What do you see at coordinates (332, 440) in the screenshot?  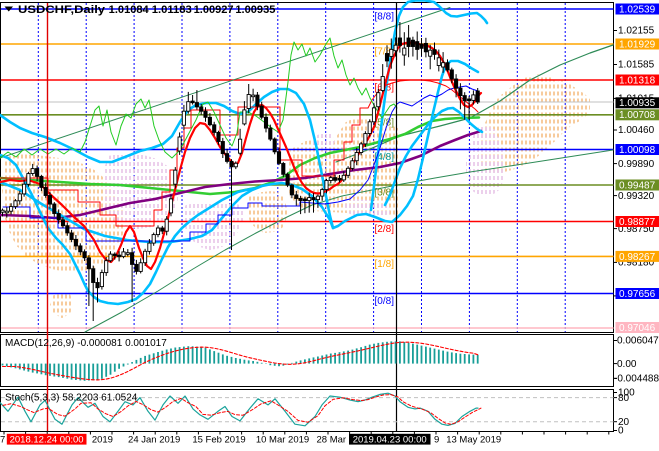 I see `svg-text: 28 Mar` at bounding box center [332, 440].